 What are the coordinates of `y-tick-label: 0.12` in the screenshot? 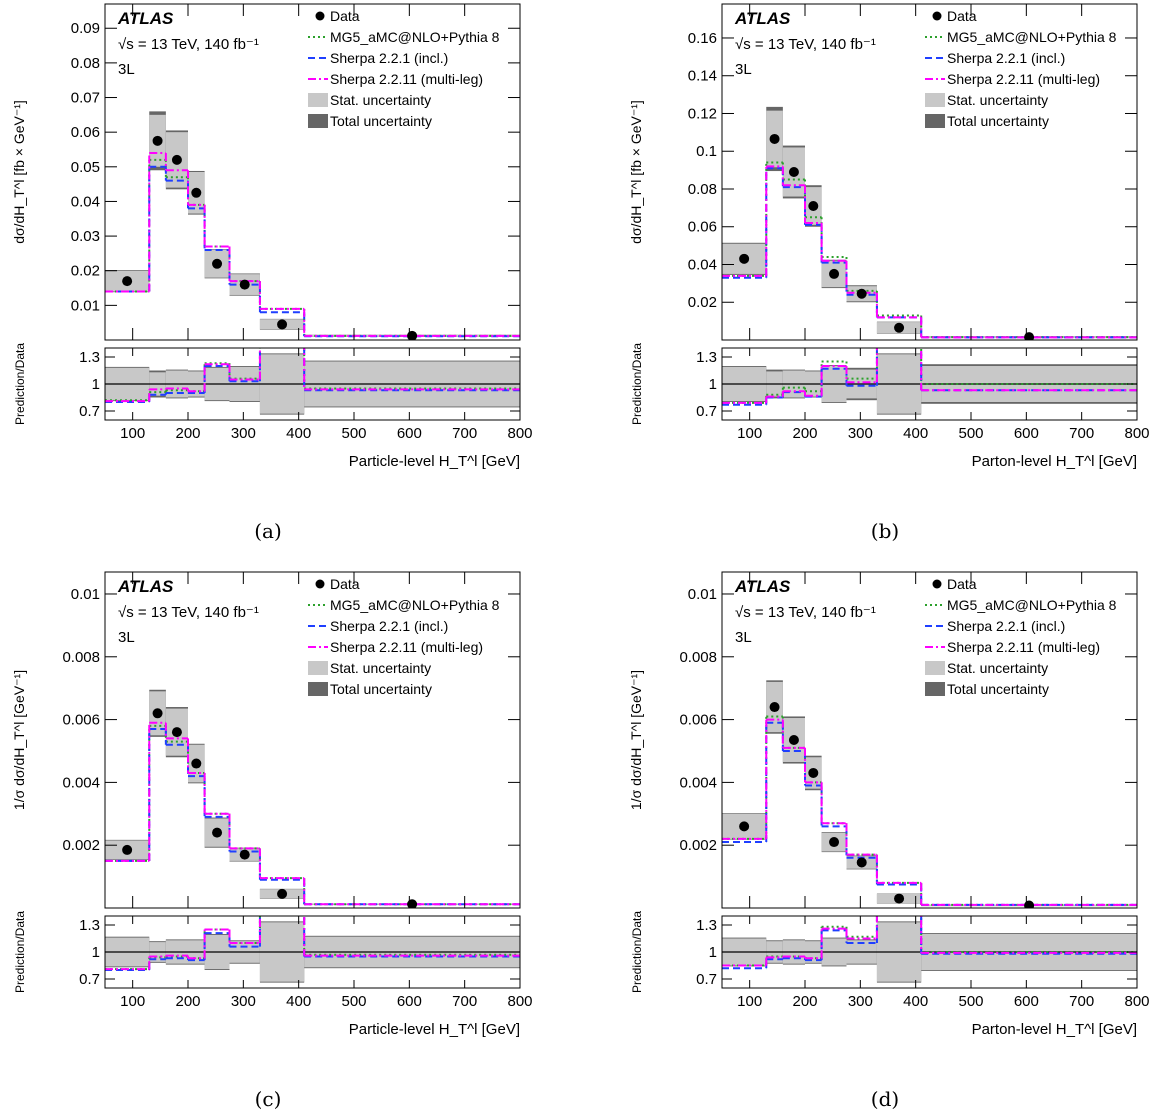 It's located at (702, 113).